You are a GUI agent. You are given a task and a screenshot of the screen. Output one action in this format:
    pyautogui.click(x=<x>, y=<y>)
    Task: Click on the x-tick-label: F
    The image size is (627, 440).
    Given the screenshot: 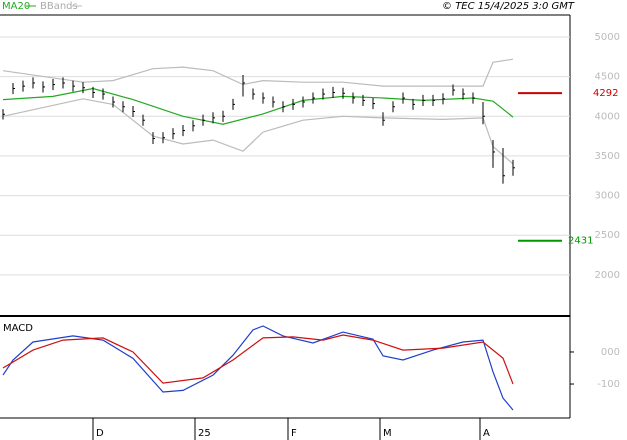 What is the action you would take?
    pyautogui.click(x=294, y=433)
    